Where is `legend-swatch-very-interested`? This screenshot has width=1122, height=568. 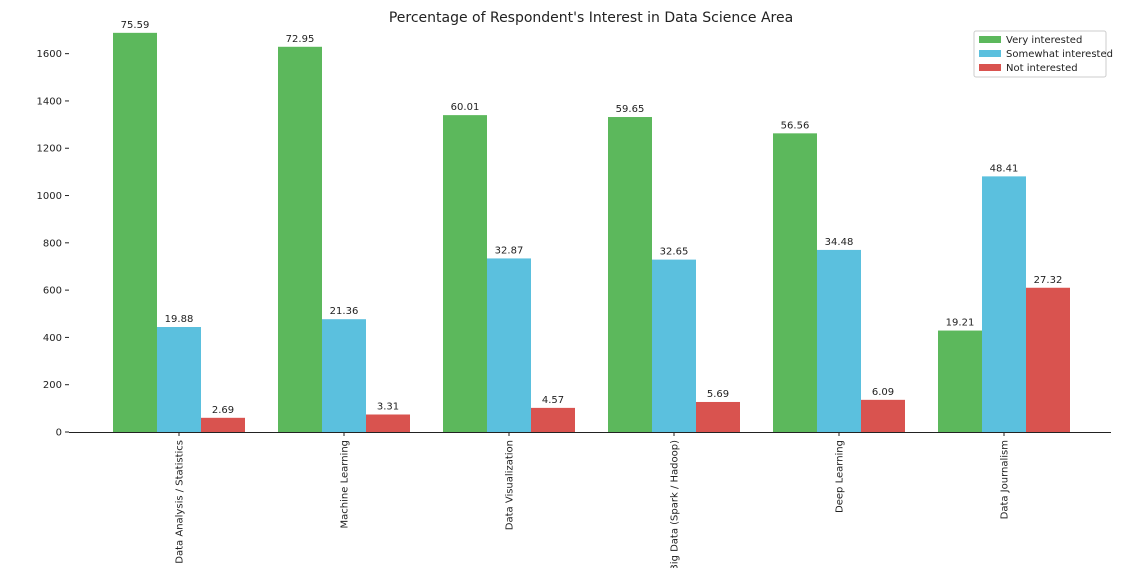
legend-swatch-very-interested is located at coordinates (990, 39).